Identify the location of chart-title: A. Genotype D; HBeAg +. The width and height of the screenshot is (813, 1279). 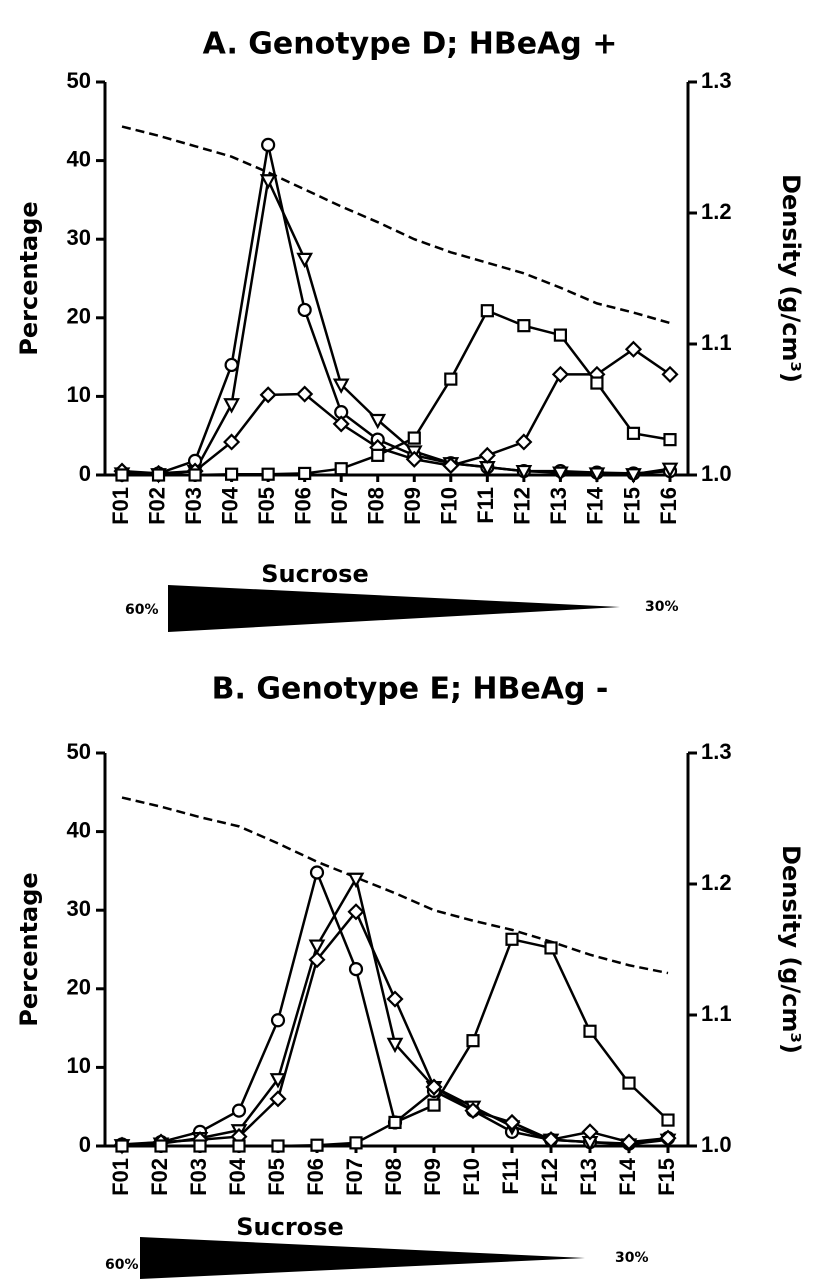
(410, 44).